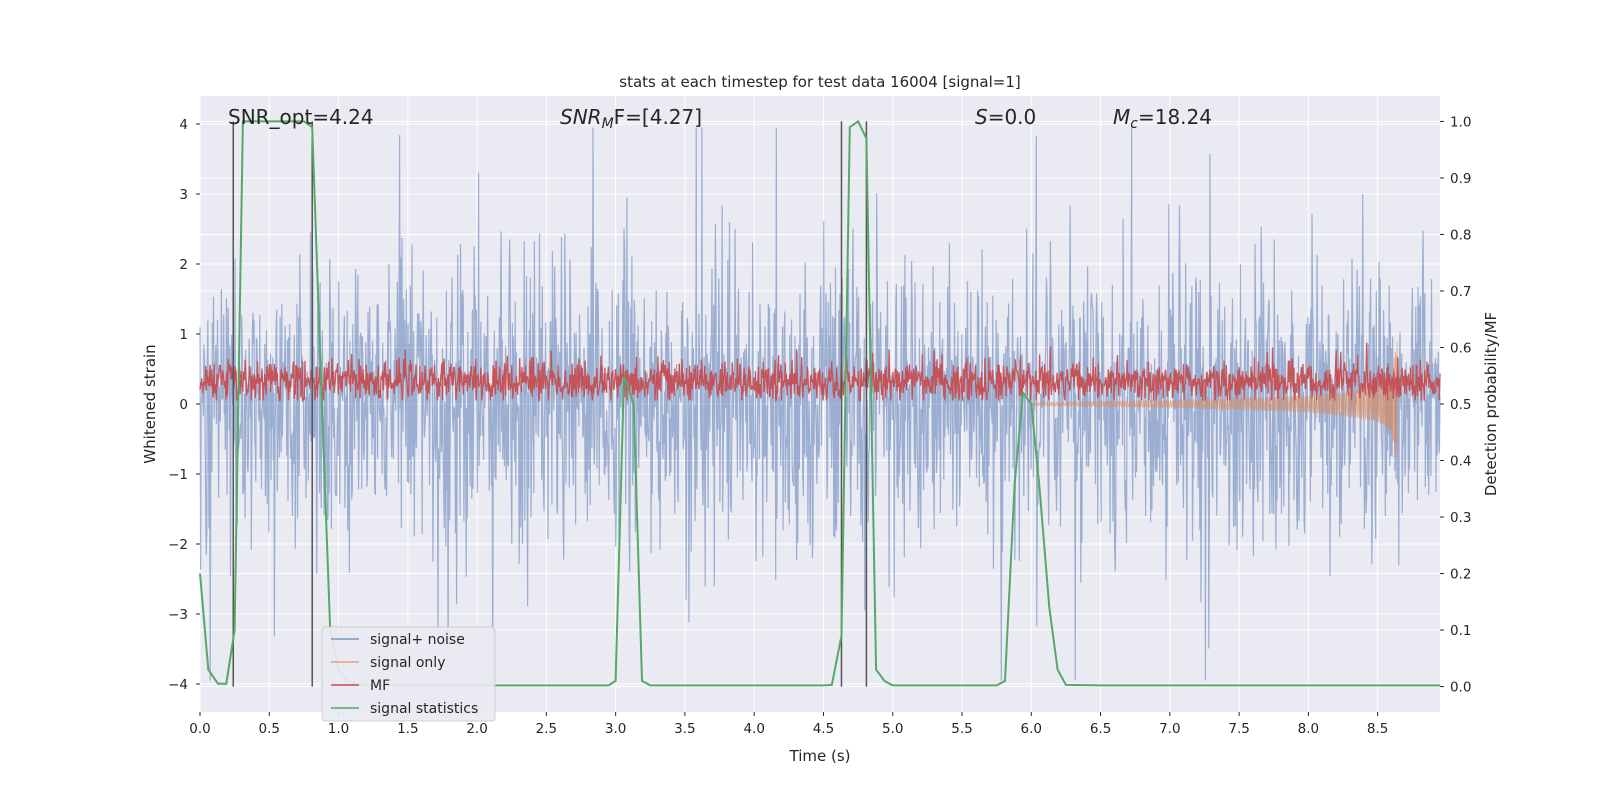 The image size is (1600, 800). I want to click on annotation-snr-mf-main: SNR, so click(581, 117).